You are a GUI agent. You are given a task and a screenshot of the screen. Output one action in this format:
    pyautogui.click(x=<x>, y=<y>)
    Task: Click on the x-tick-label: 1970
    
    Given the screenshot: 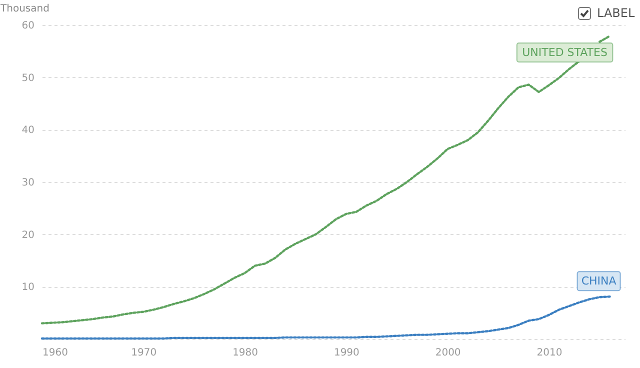 What is the action you would take?
    pyautogui.click(x=144, y=353)
    